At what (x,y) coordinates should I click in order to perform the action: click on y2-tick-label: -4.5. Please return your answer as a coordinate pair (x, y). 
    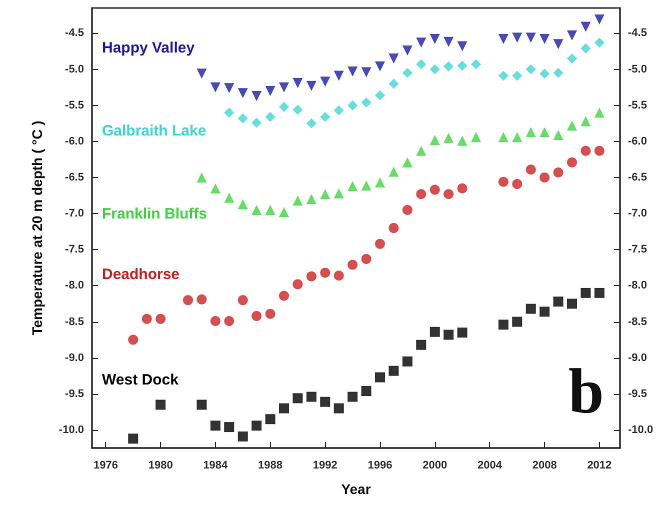
    Looking at the image, I should click on (637, 33).